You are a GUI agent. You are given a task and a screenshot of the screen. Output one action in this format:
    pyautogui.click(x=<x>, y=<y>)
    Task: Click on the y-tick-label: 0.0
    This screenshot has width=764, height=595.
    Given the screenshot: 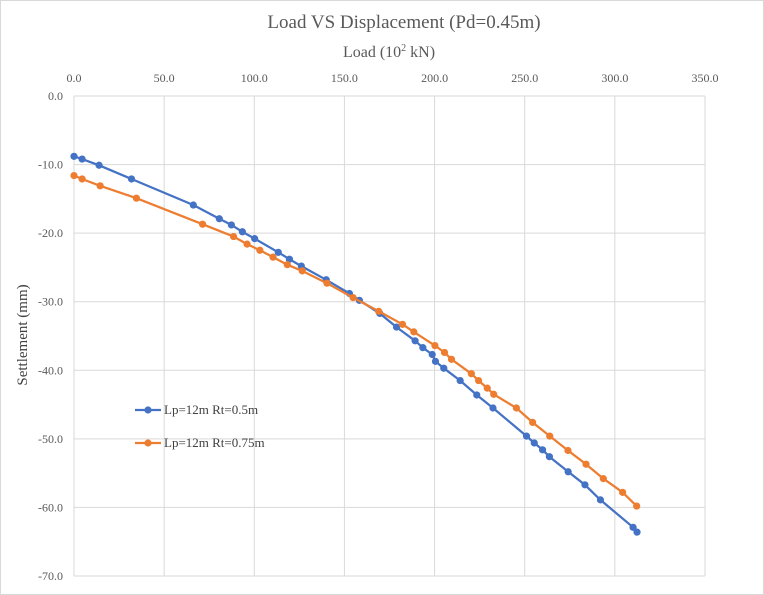 What is the action you would take?
    pyautogui.click(x=55, y=96)
    